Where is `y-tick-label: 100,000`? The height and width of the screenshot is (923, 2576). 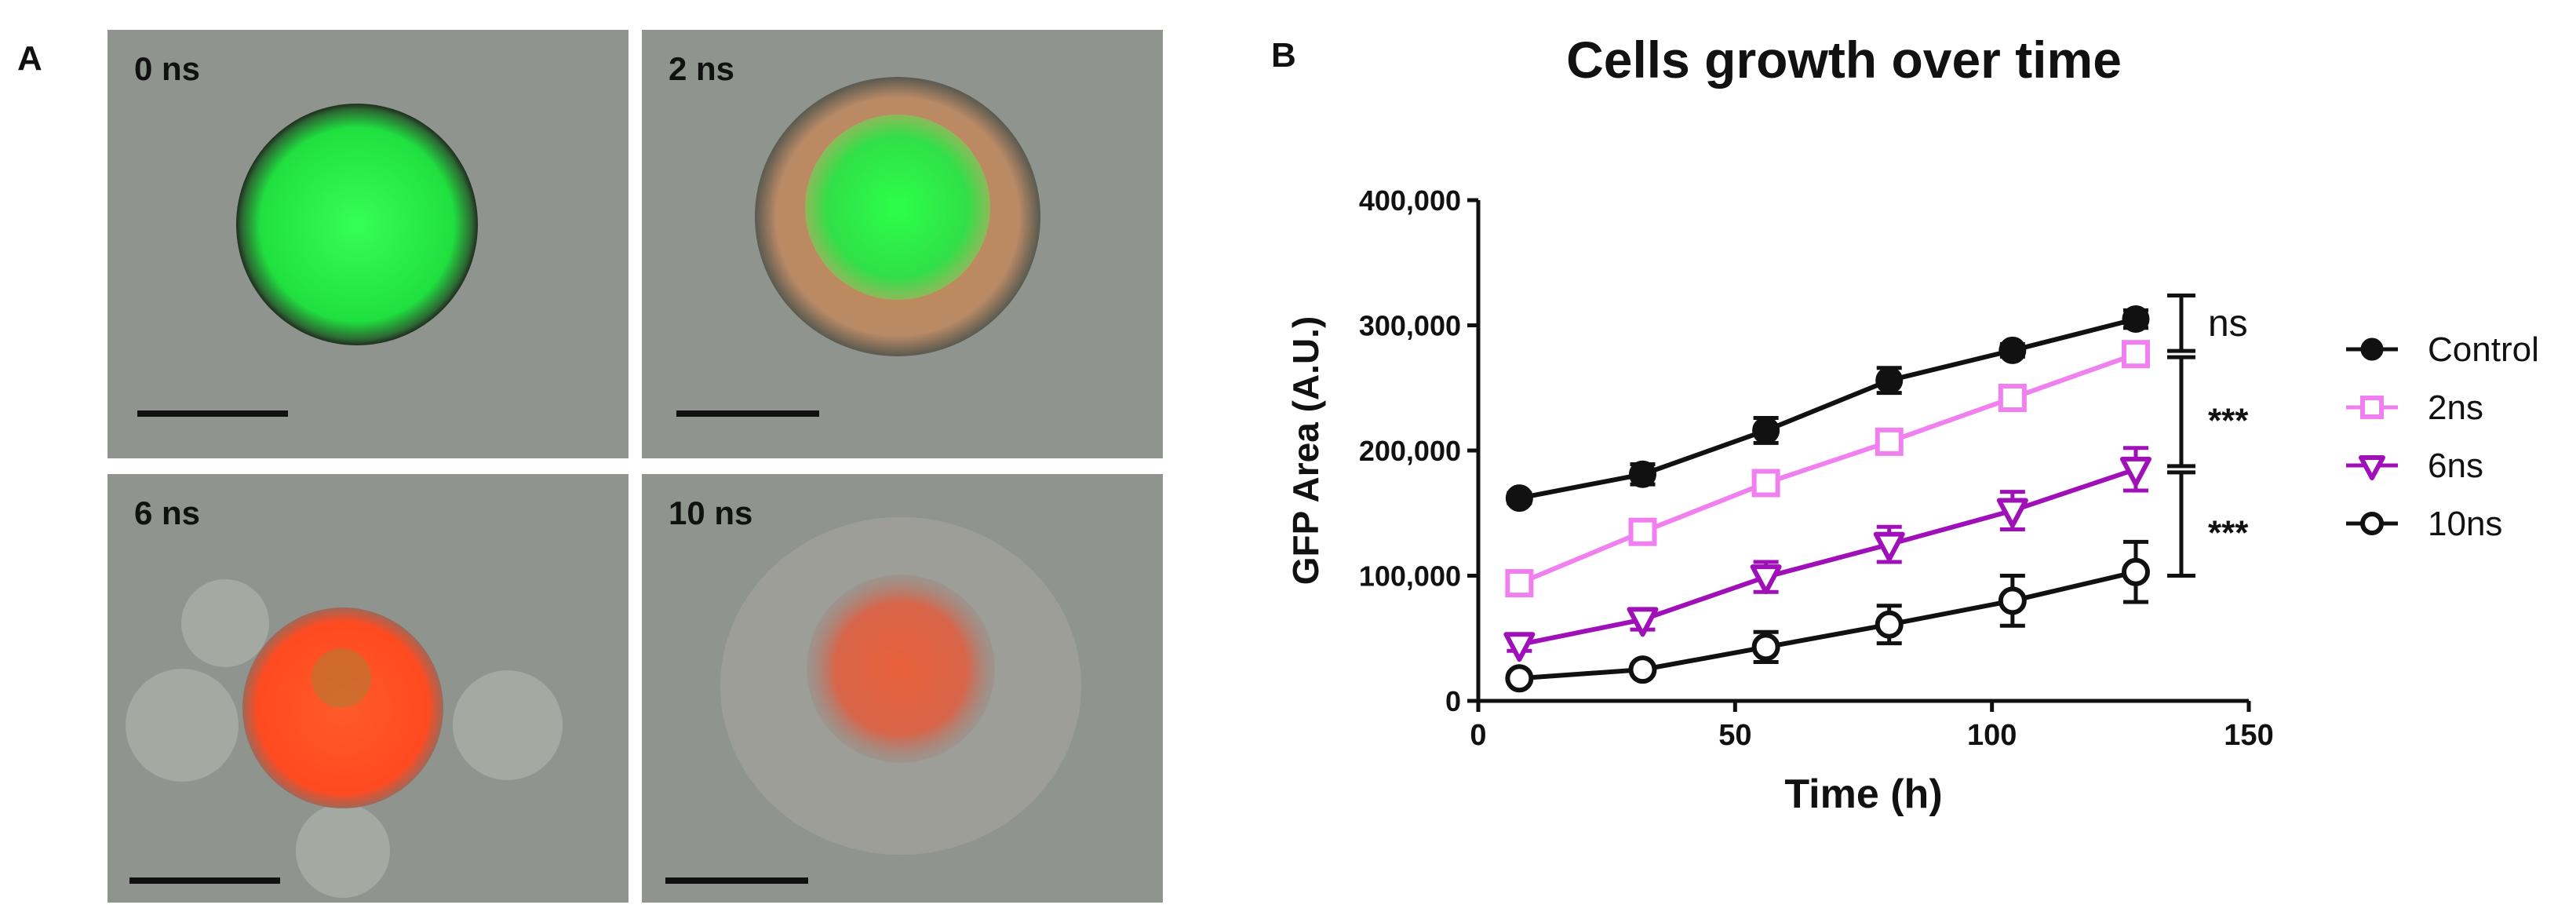
y-tick-label: 100,000 is located at coordinates (1410, 576).